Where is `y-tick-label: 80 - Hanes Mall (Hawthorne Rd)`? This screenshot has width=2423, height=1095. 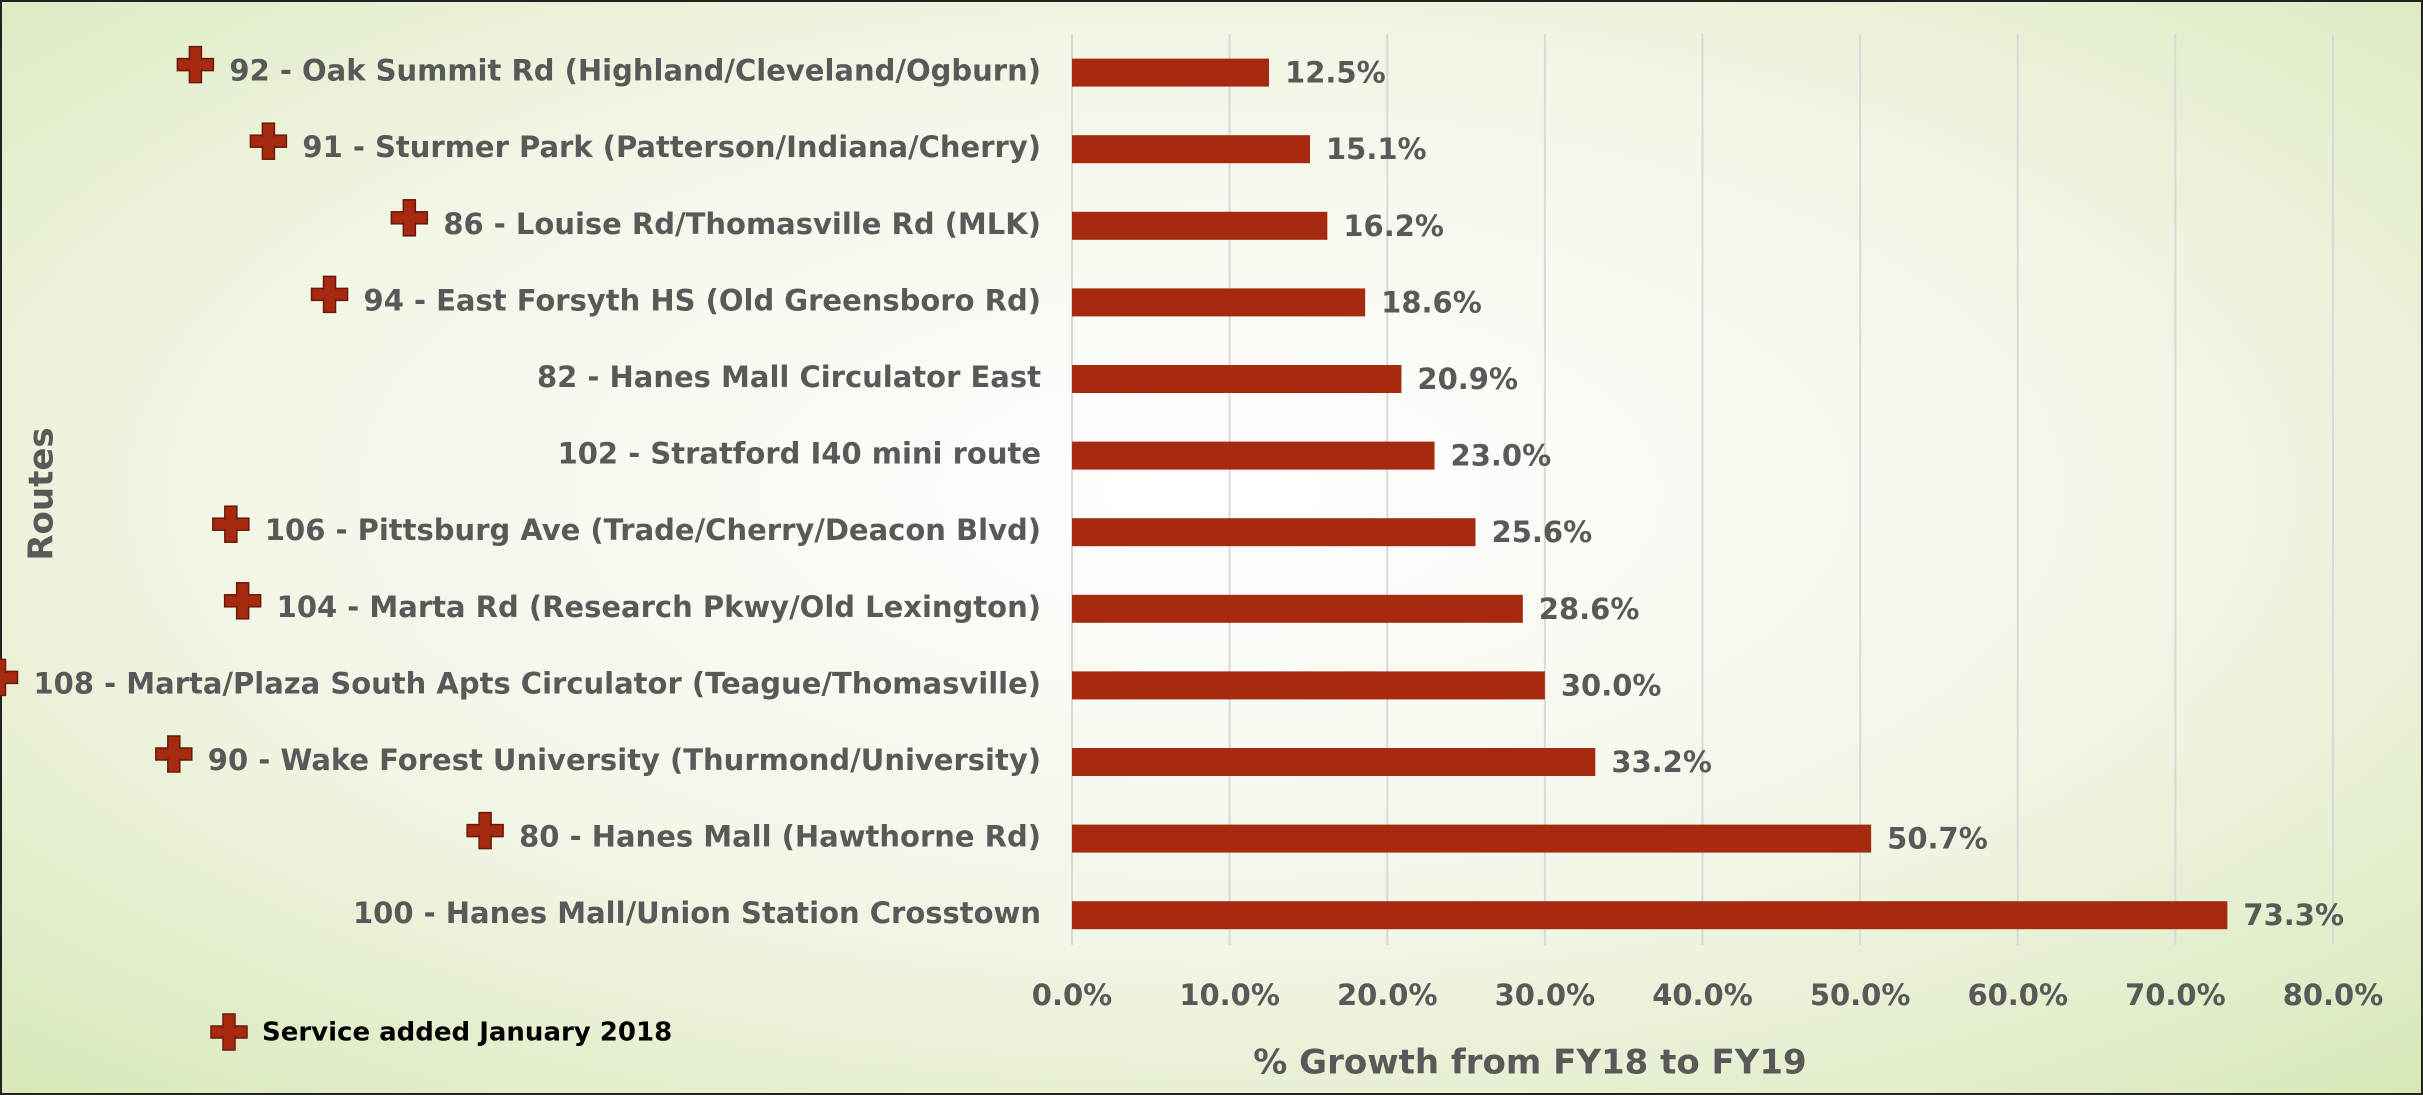
y-tick-label: 80 - Hanes Mall (Hawthorne Rd) is located at coordinates (780, 837).